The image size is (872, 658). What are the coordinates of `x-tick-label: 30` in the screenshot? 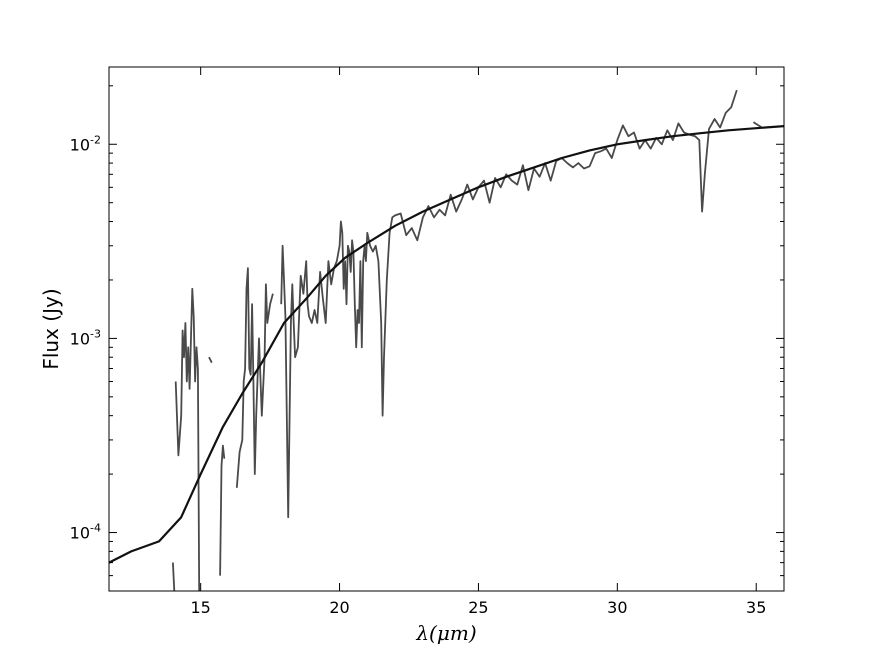 It's located at (617, 607).